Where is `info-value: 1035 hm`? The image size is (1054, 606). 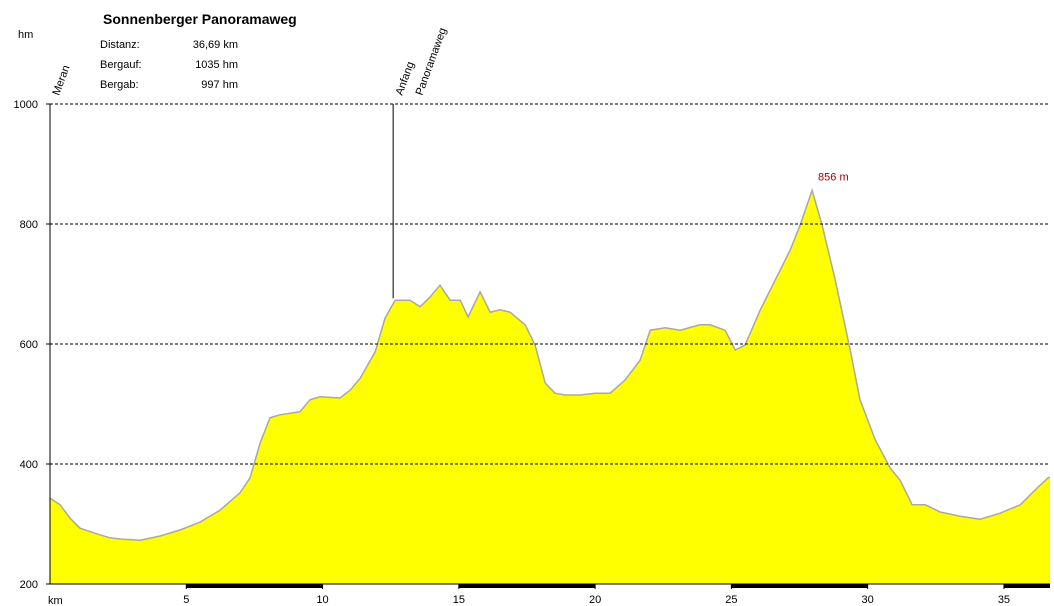
info-value: 1035 hm is located at coordinates (216, 65).